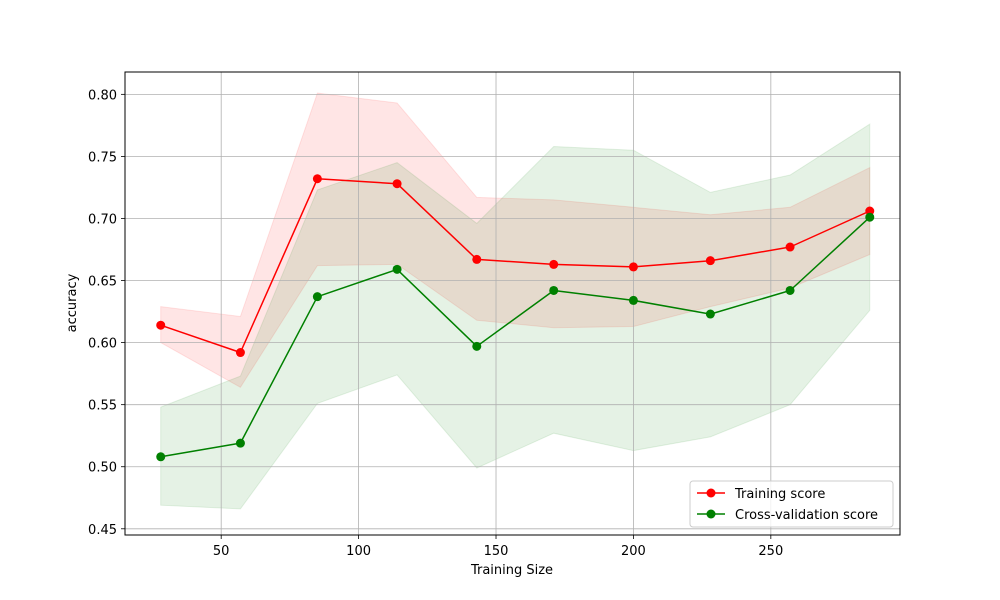  I want to click on y-tick-label: 0.75, so click(102, 157).